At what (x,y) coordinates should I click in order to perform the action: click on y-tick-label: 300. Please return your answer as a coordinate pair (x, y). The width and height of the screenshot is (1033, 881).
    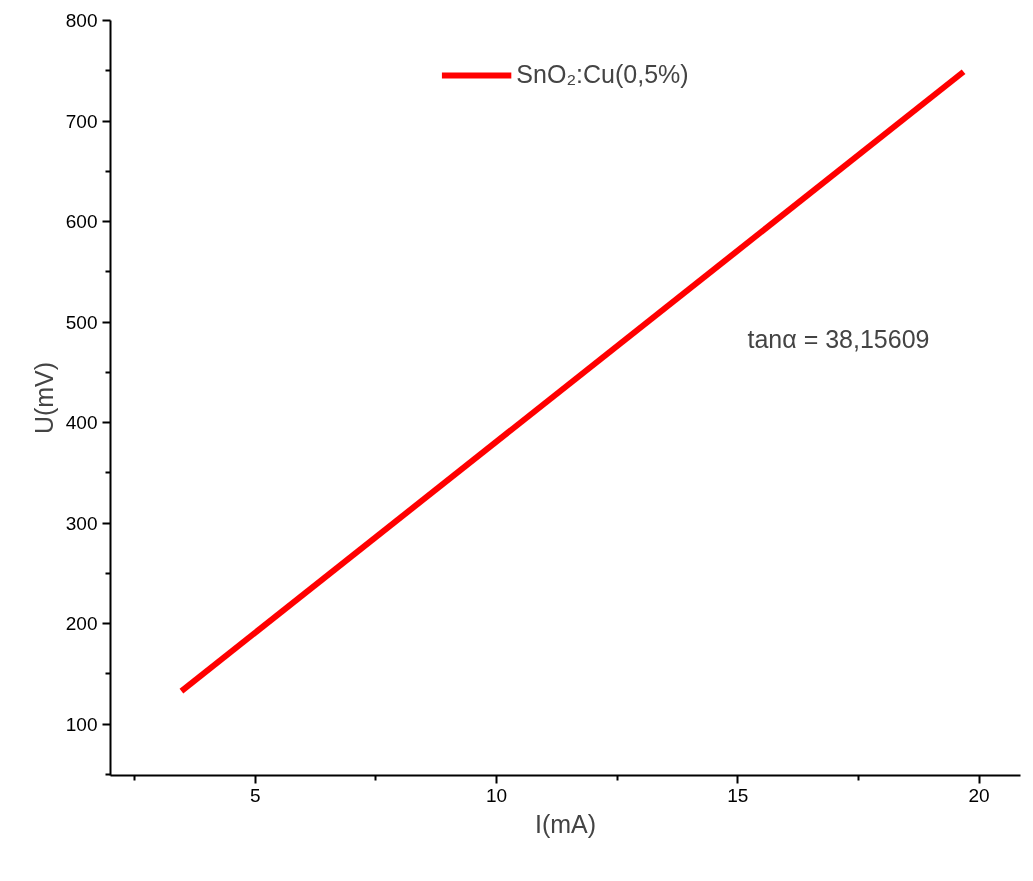
    Looking at the image, I should click on (81, 523).